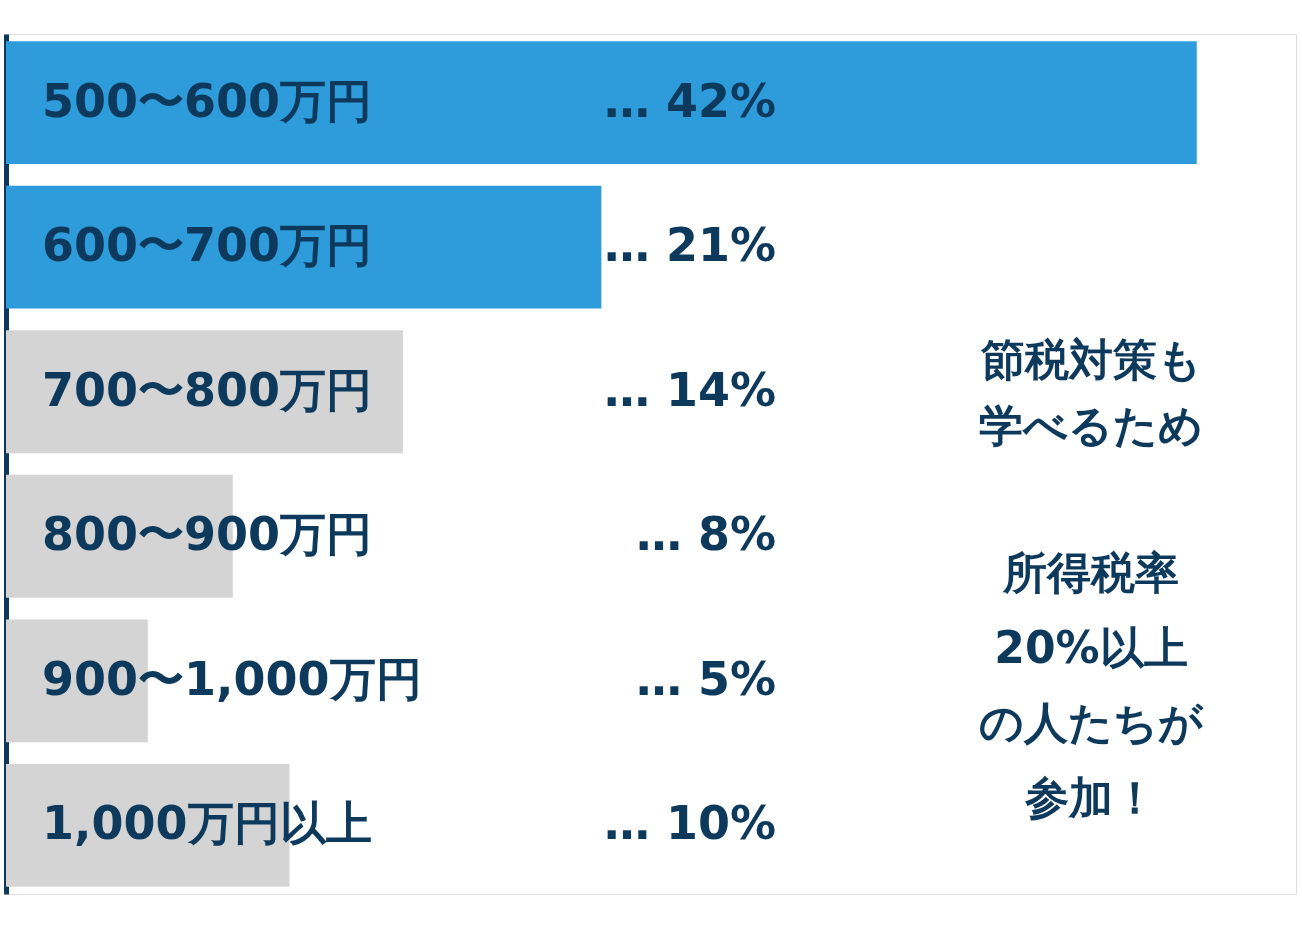  What do you see at coordinates (689, 823) in the screenshot?
I see `data-label: … 10%` at bounding box center [689, 823].